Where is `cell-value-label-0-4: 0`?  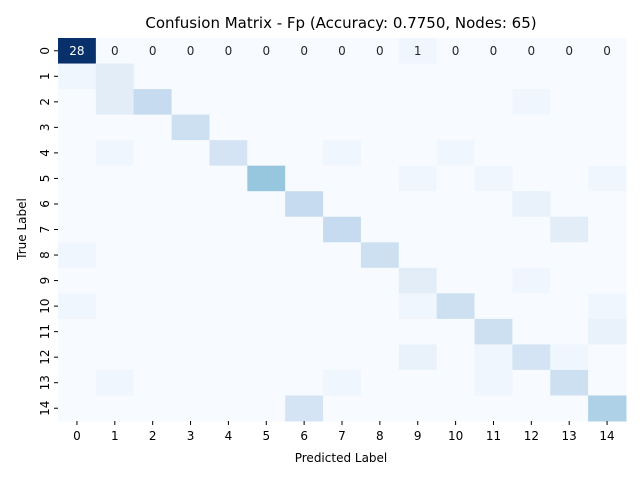
cell-value-label-0-4: 0 is located at coordinates (229, 51).